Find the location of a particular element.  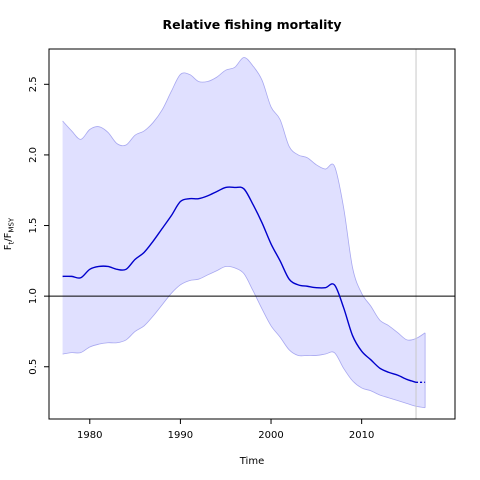

y-axis: 0.5 1.0 1.5 2.0 2.5 is located at coordinates (38, 225).